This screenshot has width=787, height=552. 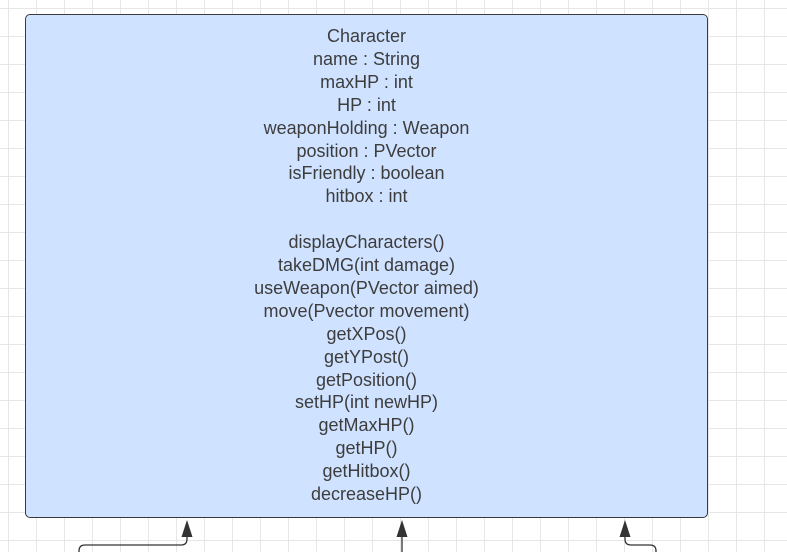 I want to click on method-get-position: getPosition(), so click(x=366, y=379).